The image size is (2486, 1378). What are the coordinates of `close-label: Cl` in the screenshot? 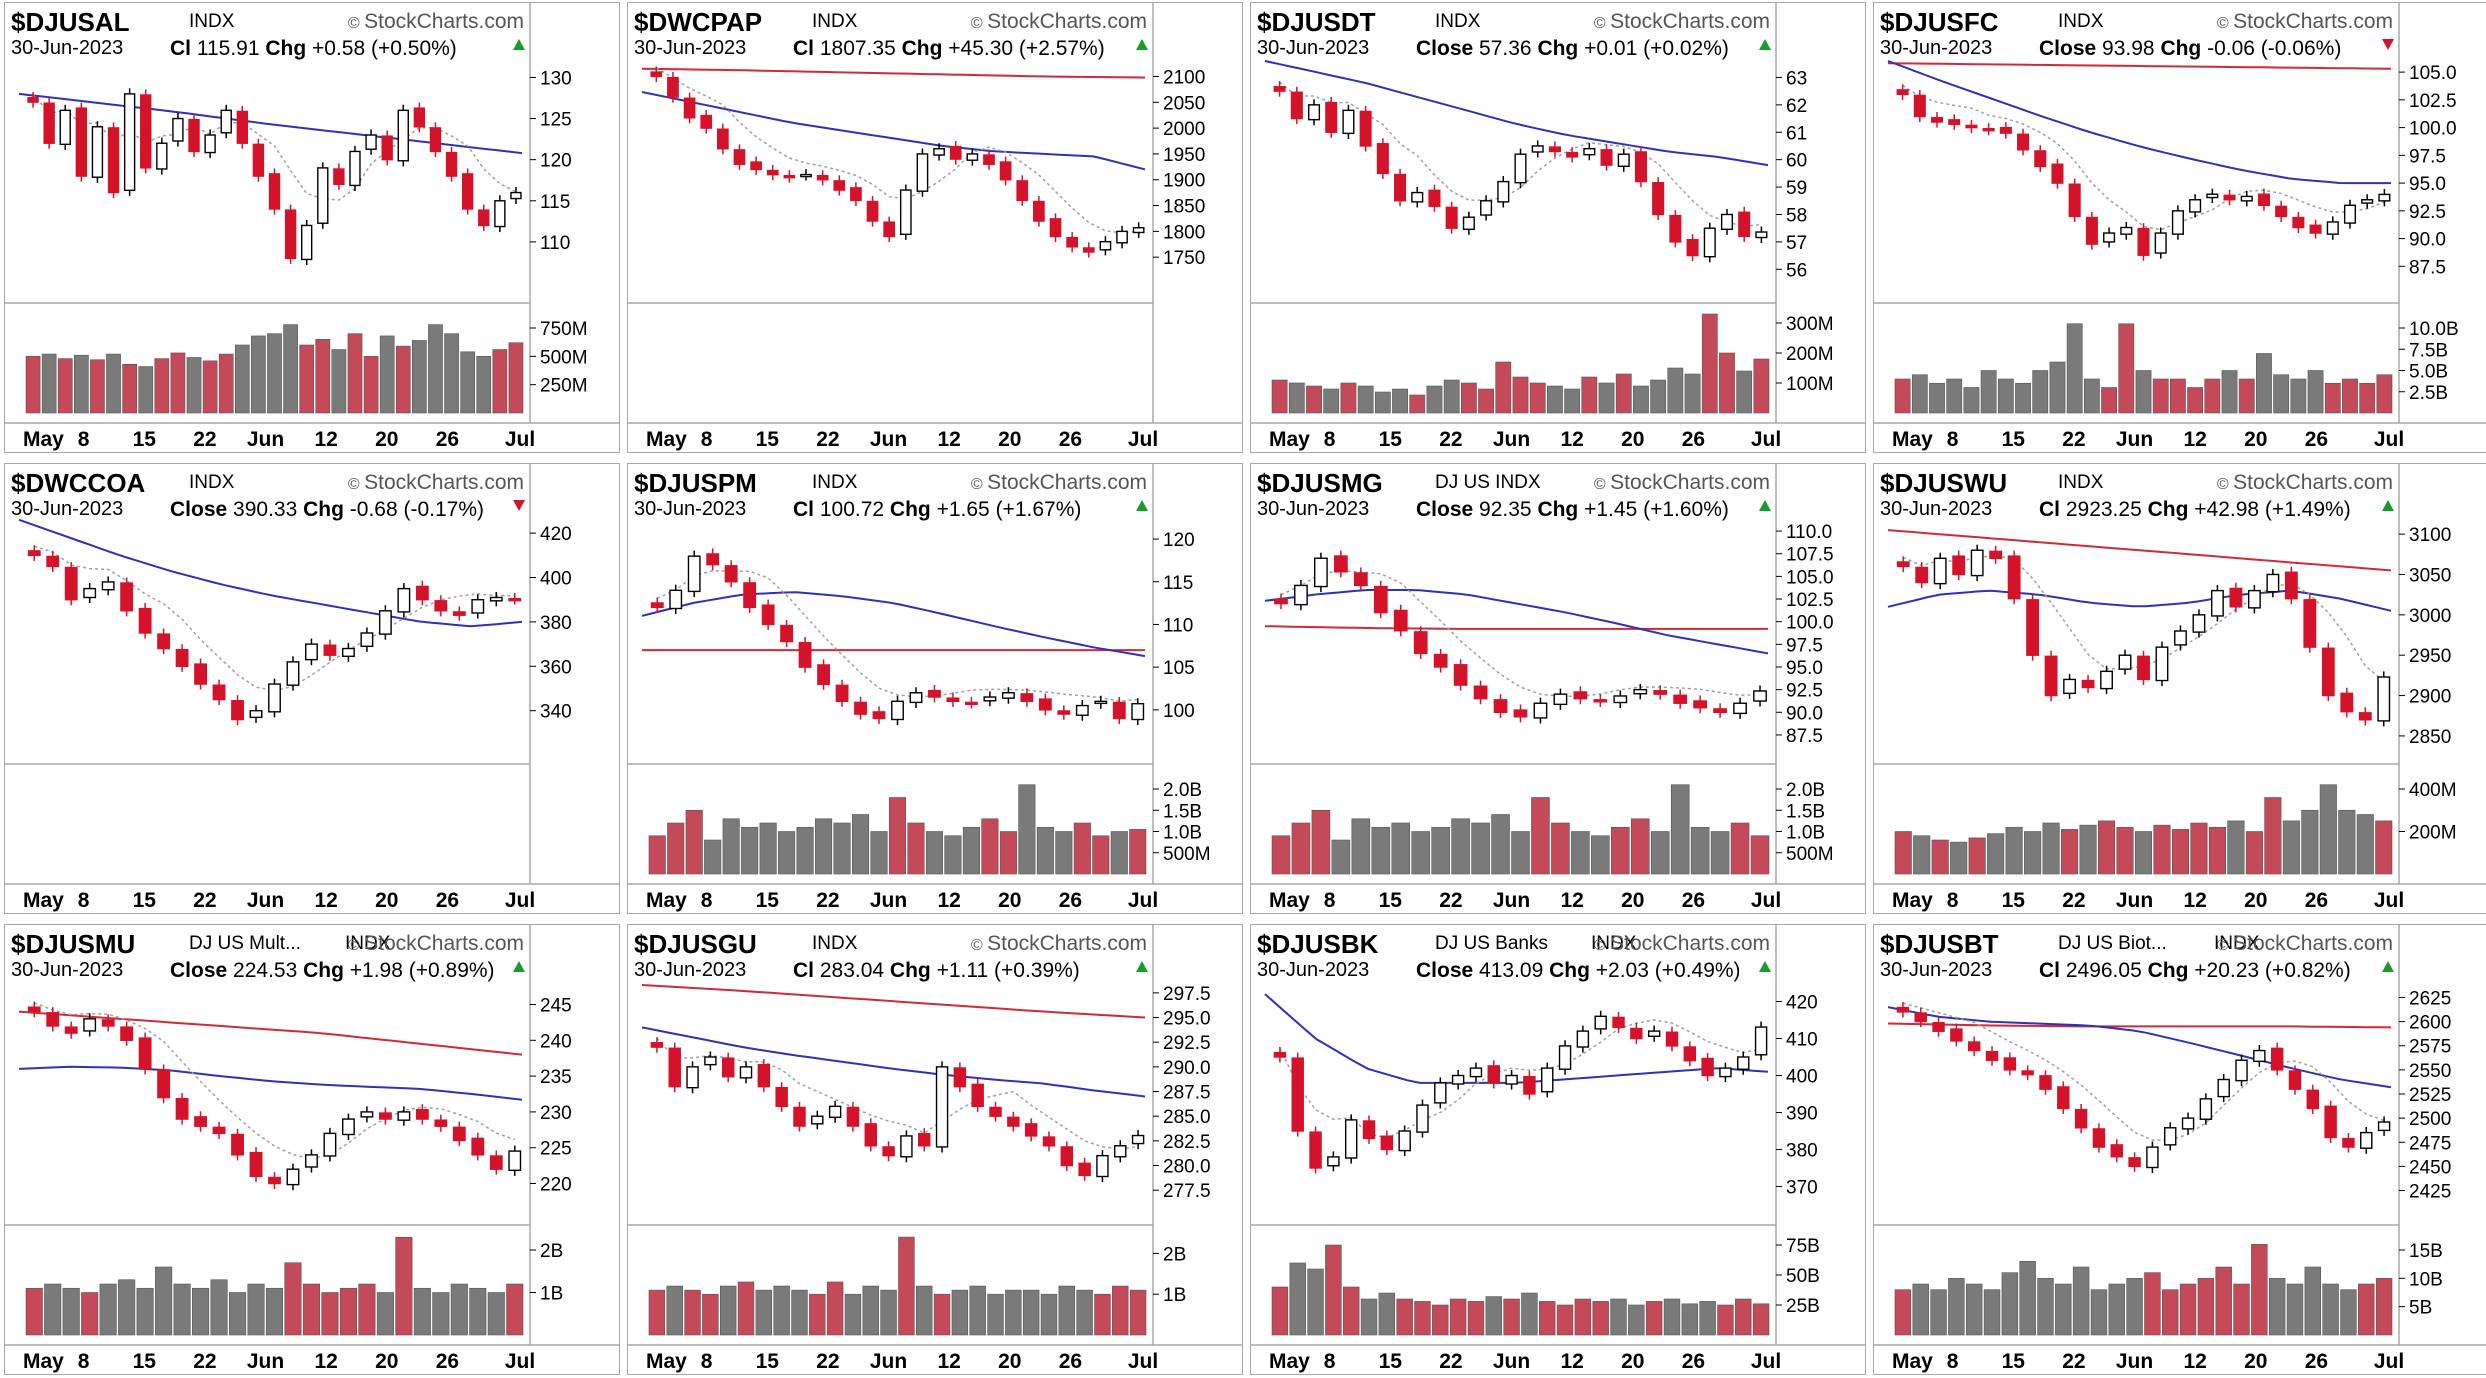 It's located at (803, 970).